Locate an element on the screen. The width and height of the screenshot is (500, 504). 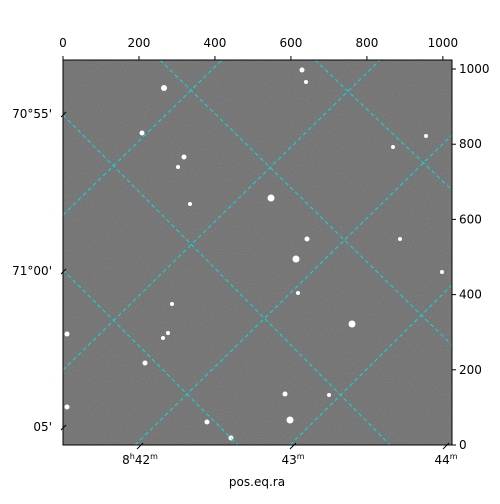
ra-label-part: 43 is located at coordinates (288, 460).